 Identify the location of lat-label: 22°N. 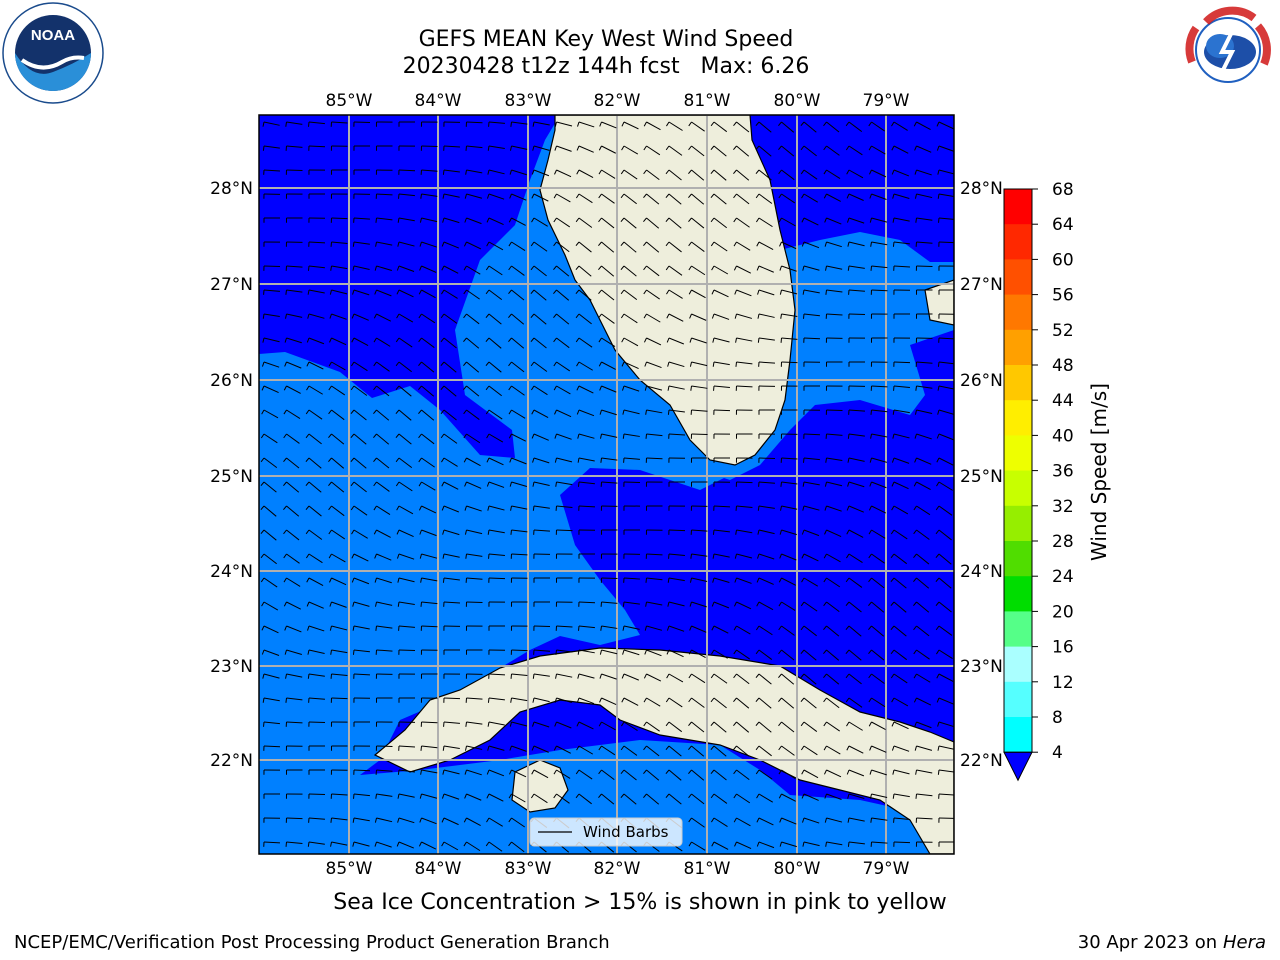
(981, 761).